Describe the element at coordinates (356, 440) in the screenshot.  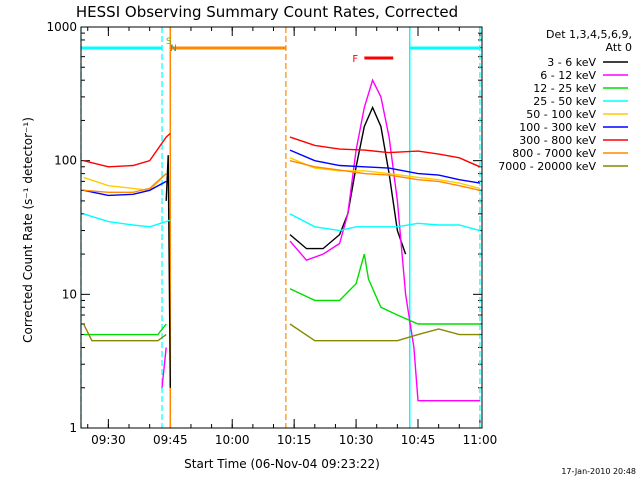
I see `x-tick-label: 10:30` at that location.